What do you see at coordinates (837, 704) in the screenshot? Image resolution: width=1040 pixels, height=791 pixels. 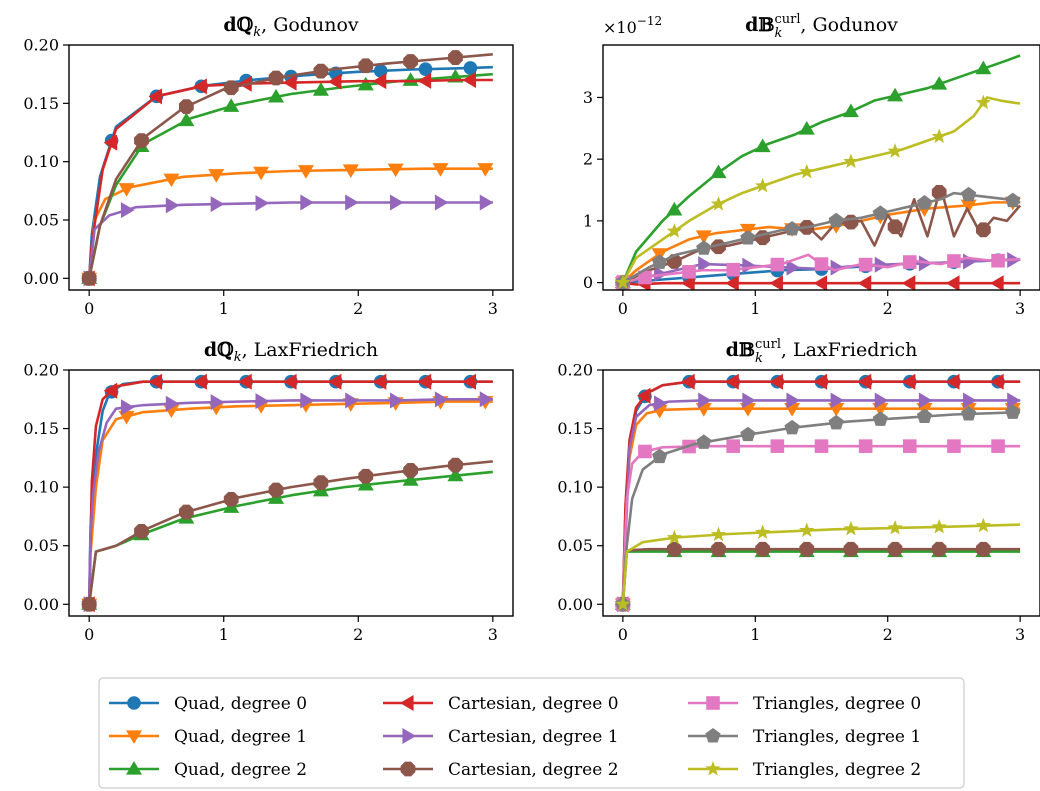 I see `legend-label: Triangles, degree 0` at bounding box center [837, 704].